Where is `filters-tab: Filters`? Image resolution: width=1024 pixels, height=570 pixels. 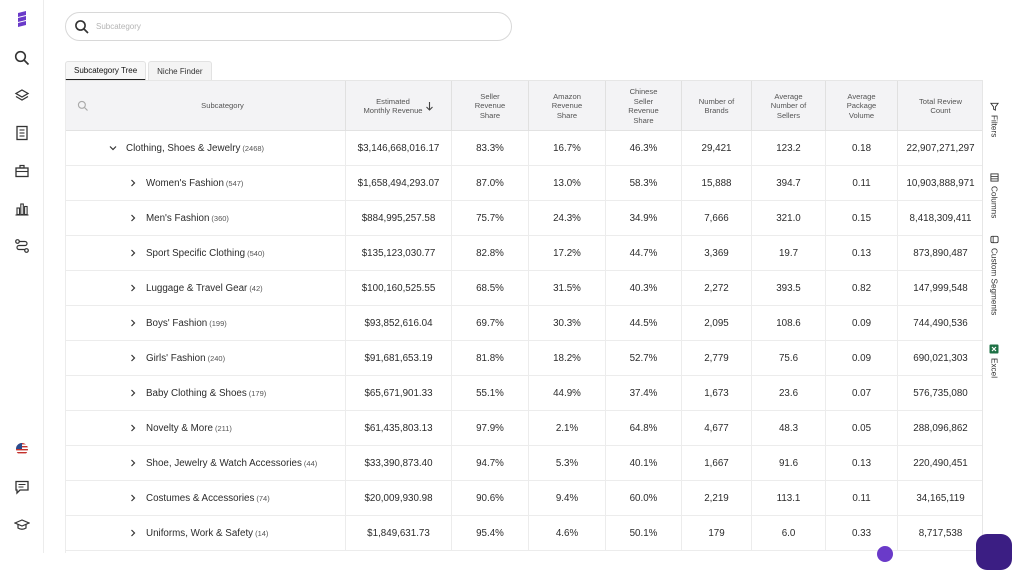
filters-tab: Filters is located at coordinates (994, 119).